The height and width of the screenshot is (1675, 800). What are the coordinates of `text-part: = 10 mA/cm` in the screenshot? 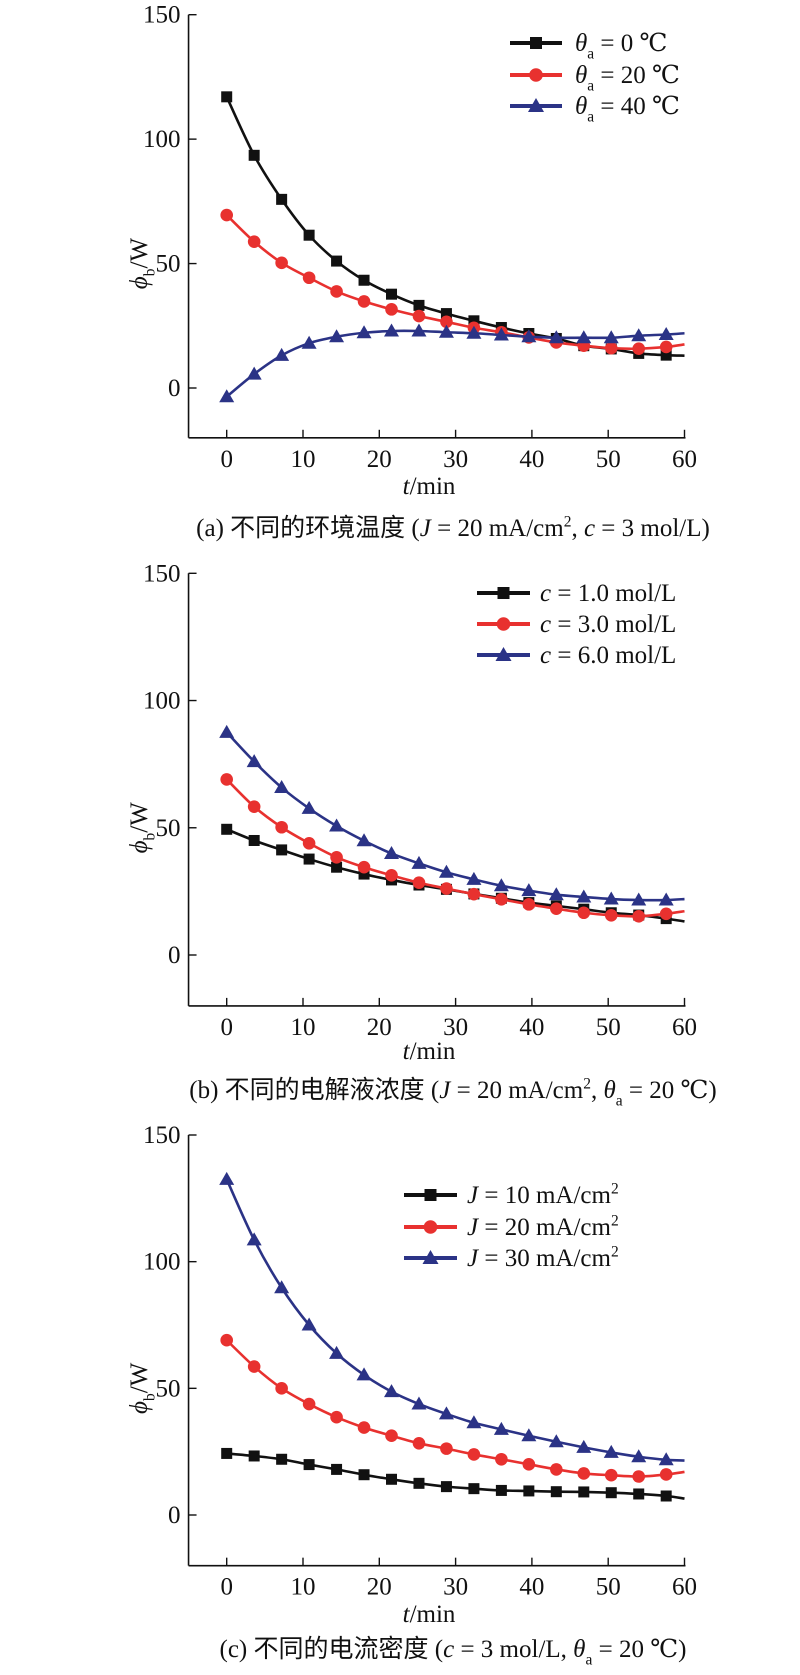 It's located at (544, 1195).